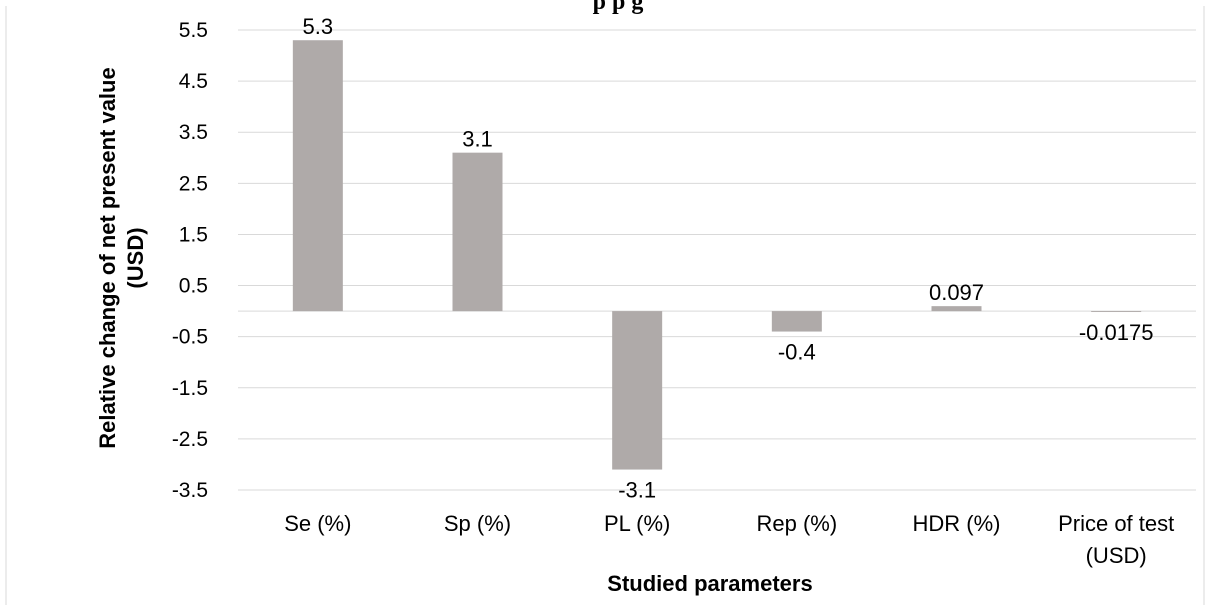 The height and width of the screenshot is (610, 1208). What do you see at coordinates (190, 388) in the screenshot?
I see `y-tick-label: -1.5` at bounding box center [190, 388].